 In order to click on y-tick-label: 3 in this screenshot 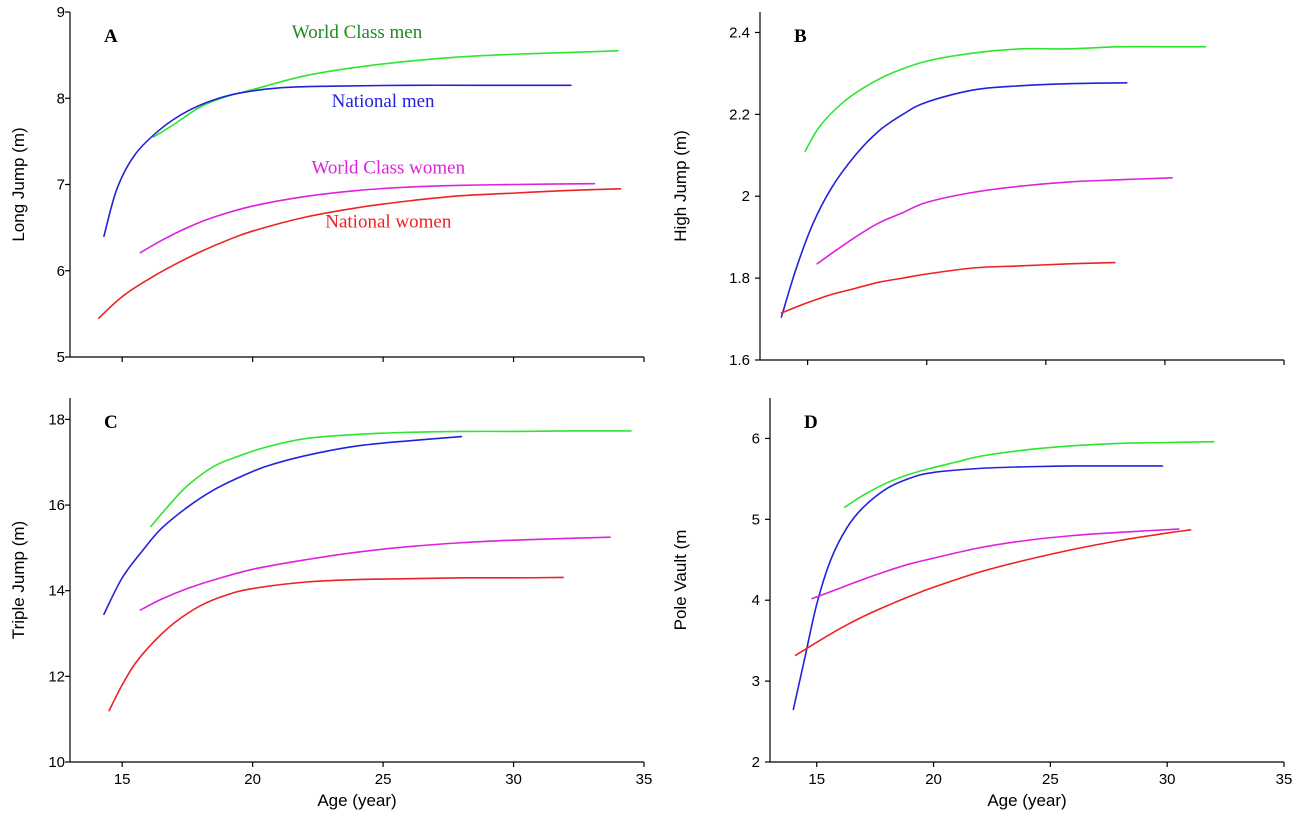, I will do `click(756, 681)`.